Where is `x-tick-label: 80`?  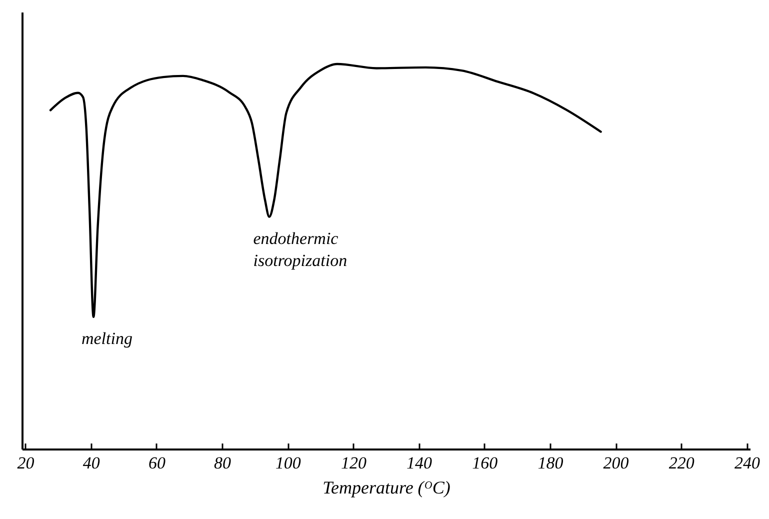
x-tick-label: 80 is located at coordinates (223, 463).